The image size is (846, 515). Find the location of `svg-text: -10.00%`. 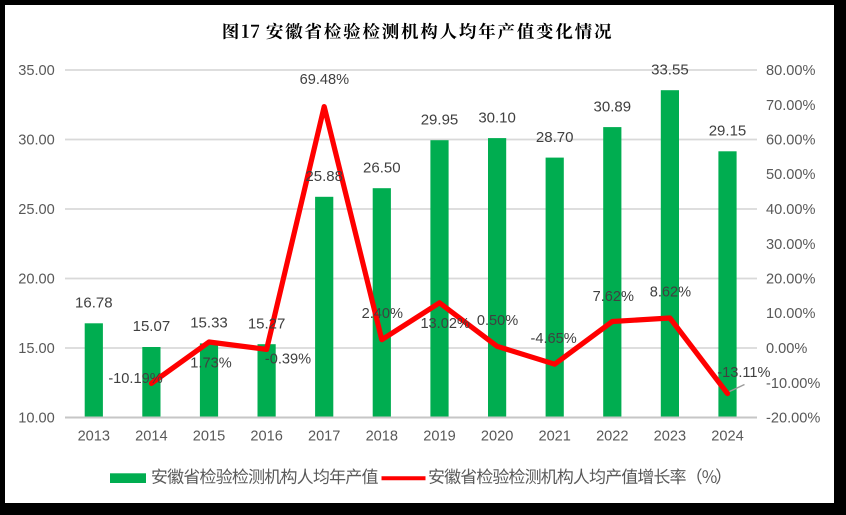

svg-text: -10.00% is located at coordinates (793, 384).